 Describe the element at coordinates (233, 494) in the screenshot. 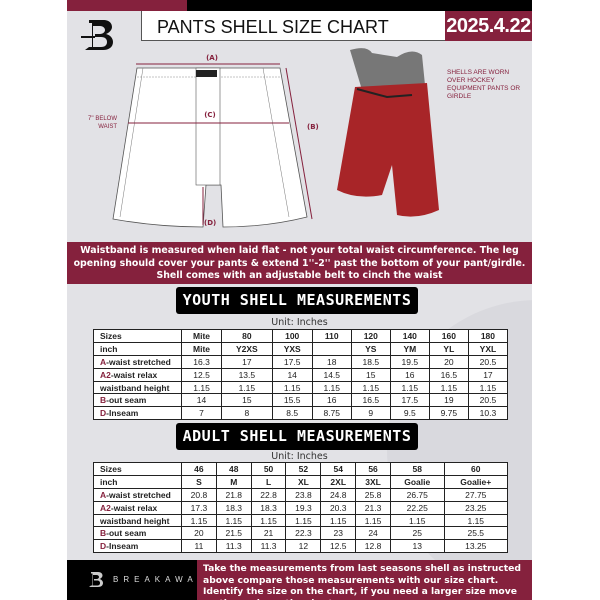

I see `table-cell: 21.8` at that location.